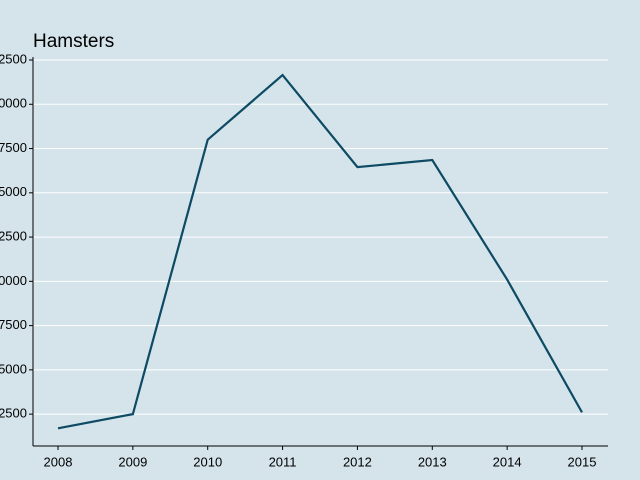 The height and width of the screenshot is (480, 640). What do you see at coordinates (58, 461) in the screenshot?
I see `x-tick-label: 2008` at bounding box center [58, 461].